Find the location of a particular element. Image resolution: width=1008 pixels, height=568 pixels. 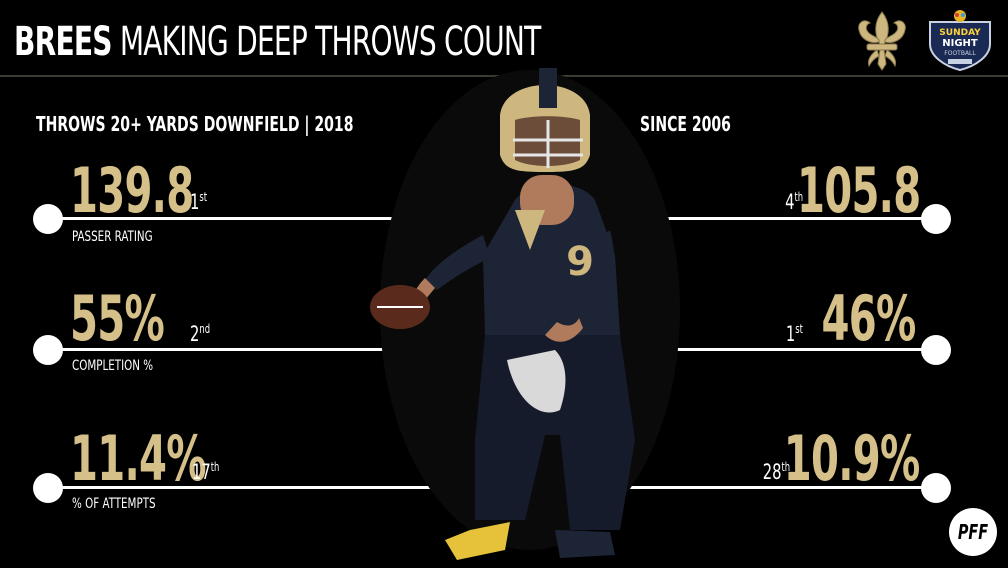

career-completion-value: 46% is located at coordinates (869, 318).